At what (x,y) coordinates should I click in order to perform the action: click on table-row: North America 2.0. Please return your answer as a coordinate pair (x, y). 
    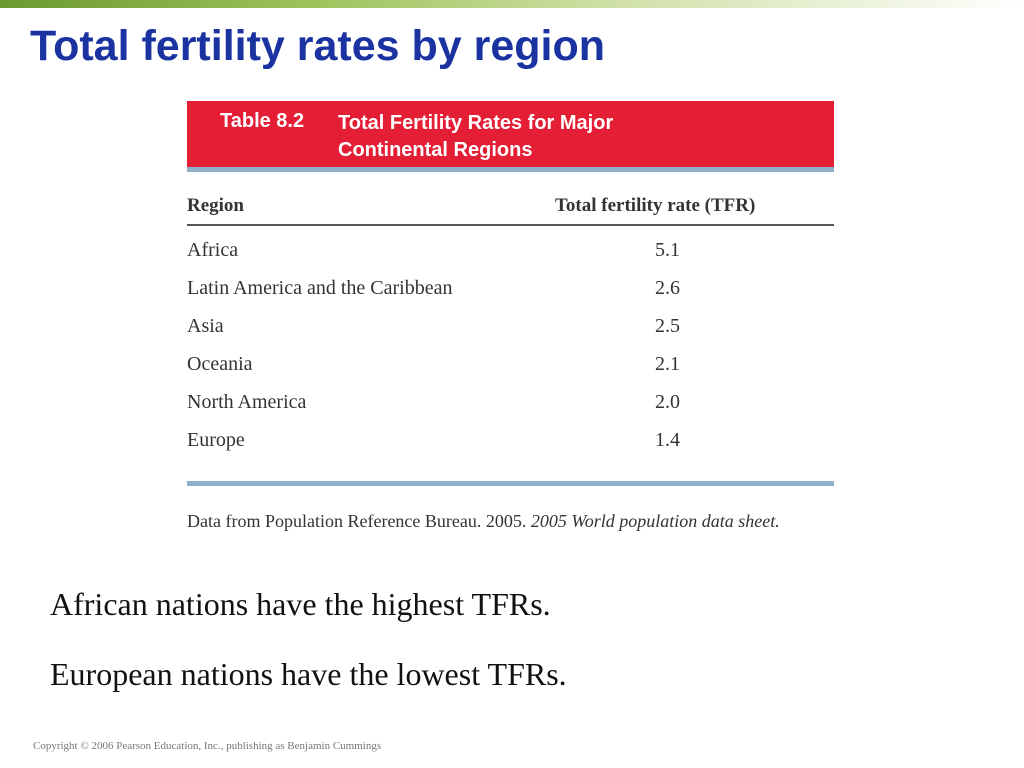
    Looking at the image, I should click on (510, 406).